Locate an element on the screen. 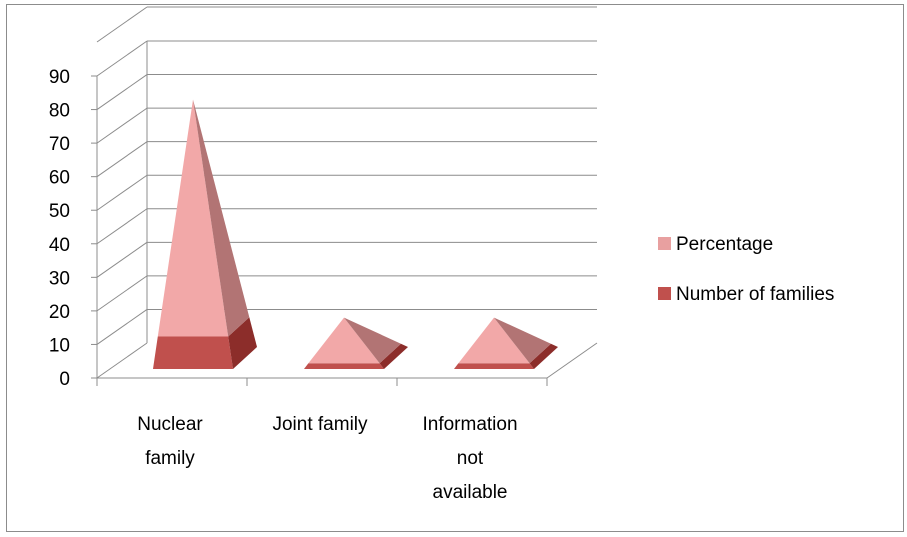  y-tick-label: 40 is located at coordinates (59, 245).